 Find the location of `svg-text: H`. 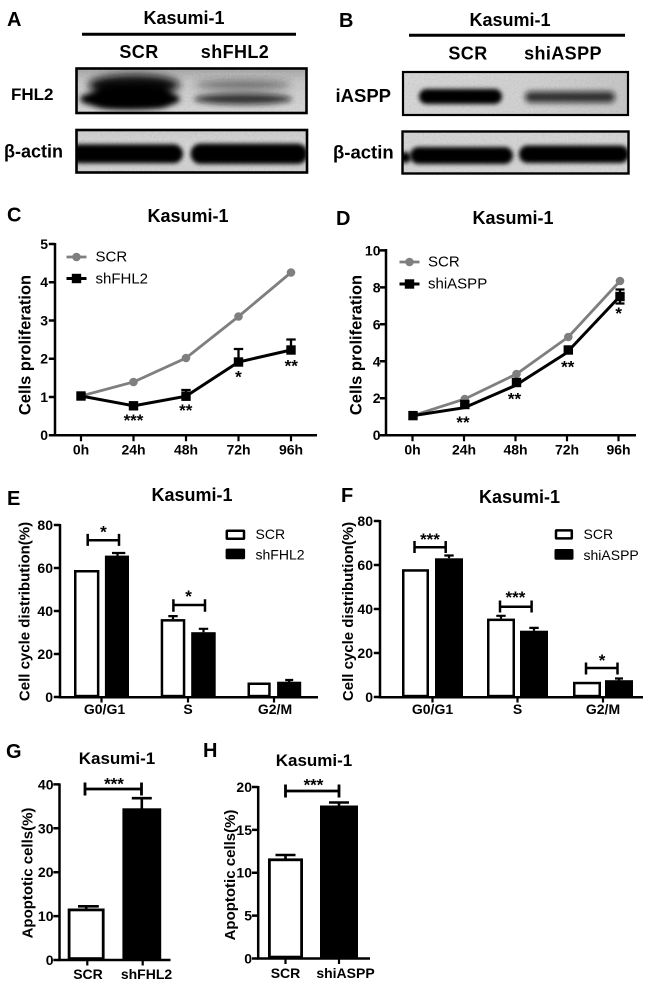

svg-text: H is located at coordinates (210, 751).